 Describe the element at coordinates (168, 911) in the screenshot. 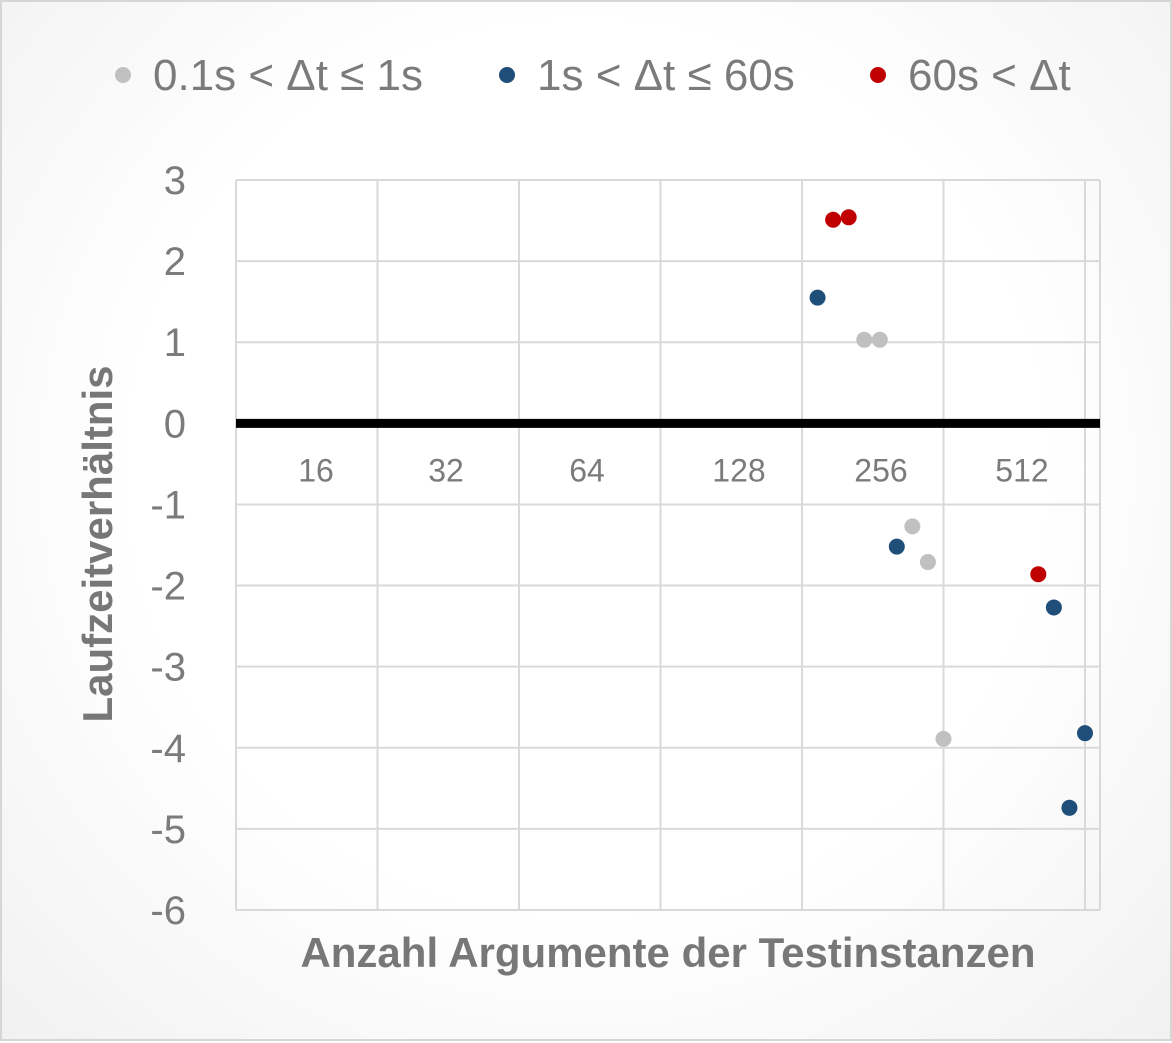

I see `y-tick-label: -6` at that location.